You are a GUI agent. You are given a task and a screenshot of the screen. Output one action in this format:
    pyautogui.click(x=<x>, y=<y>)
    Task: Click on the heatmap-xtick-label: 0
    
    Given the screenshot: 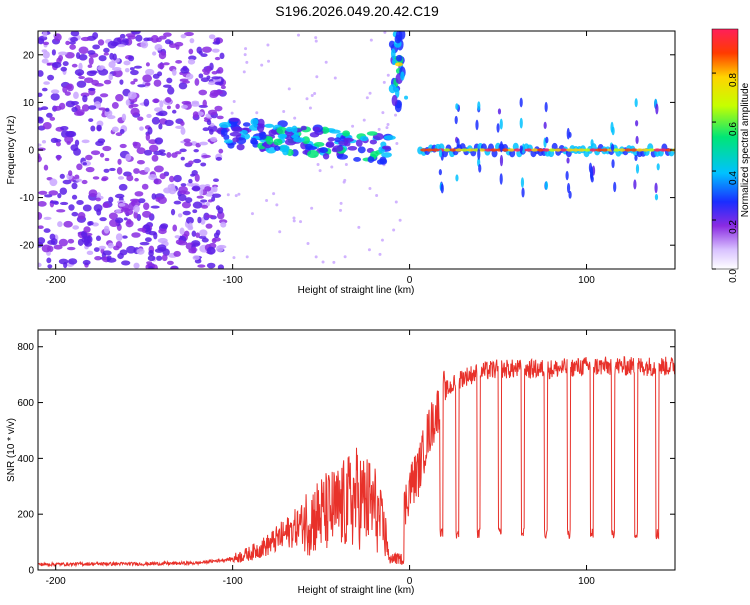 What is the action you would take?
    pyautogui.click(x=410, y=280)
    